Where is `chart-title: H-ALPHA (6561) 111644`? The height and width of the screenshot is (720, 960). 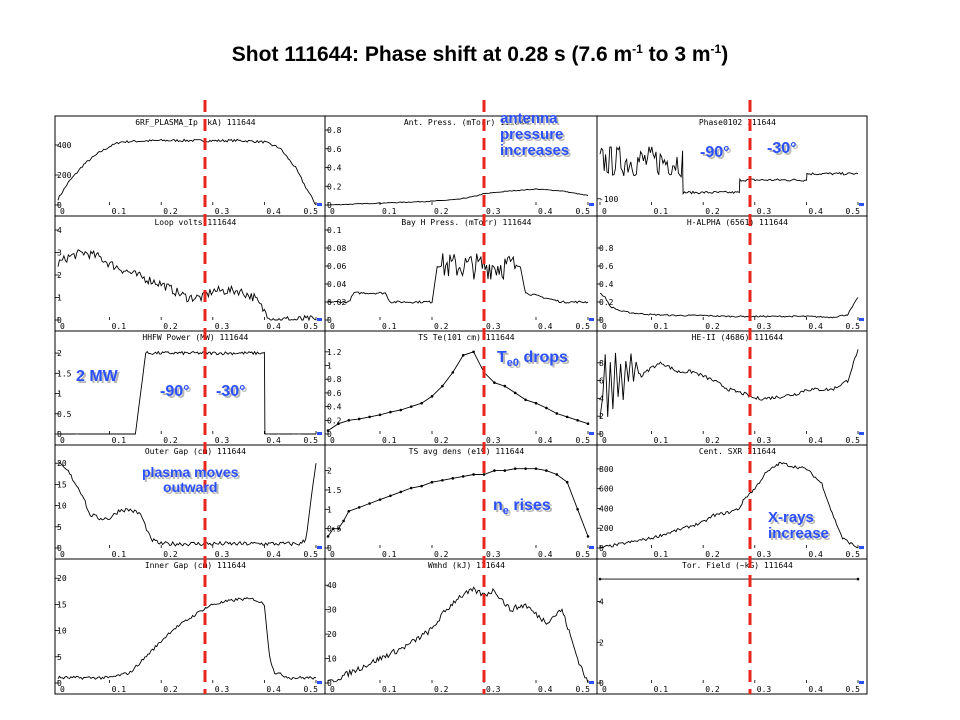 chart-title: H-ALPHA (6561) 111644 is located at coordinates (737, 222).